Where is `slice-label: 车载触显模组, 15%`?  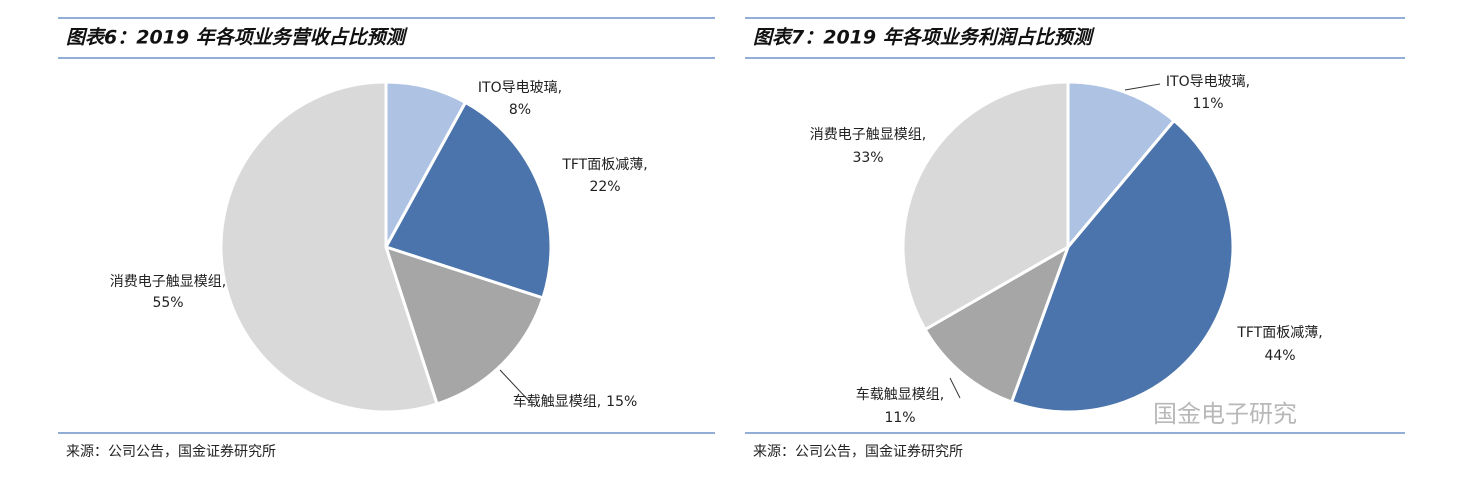
slice-label: 车载触显模组, 15% is located at coordinates (575, 401).